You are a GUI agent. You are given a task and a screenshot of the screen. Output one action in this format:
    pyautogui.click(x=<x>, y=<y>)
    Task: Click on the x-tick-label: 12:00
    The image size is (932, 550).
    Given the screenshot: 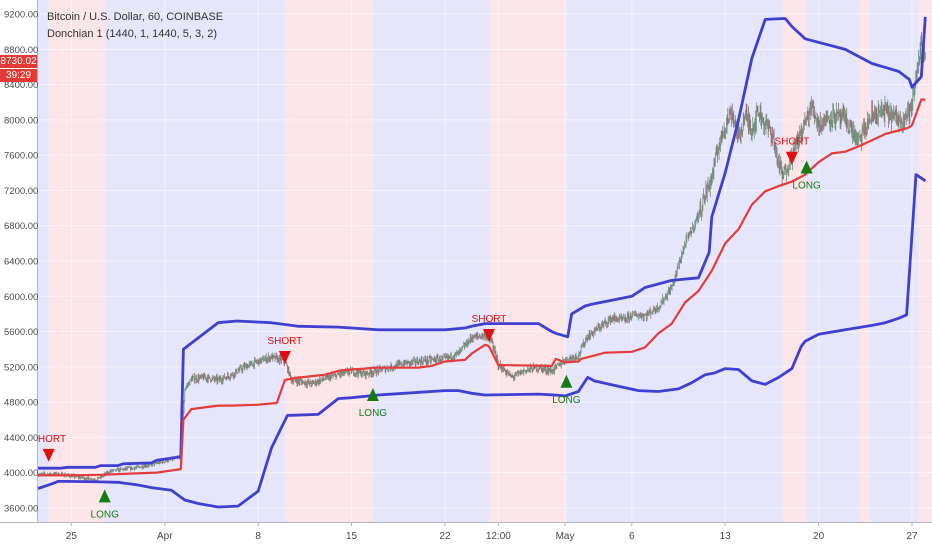 What is the action you would take?
    pyautogui.click(x=498, y=536)
    